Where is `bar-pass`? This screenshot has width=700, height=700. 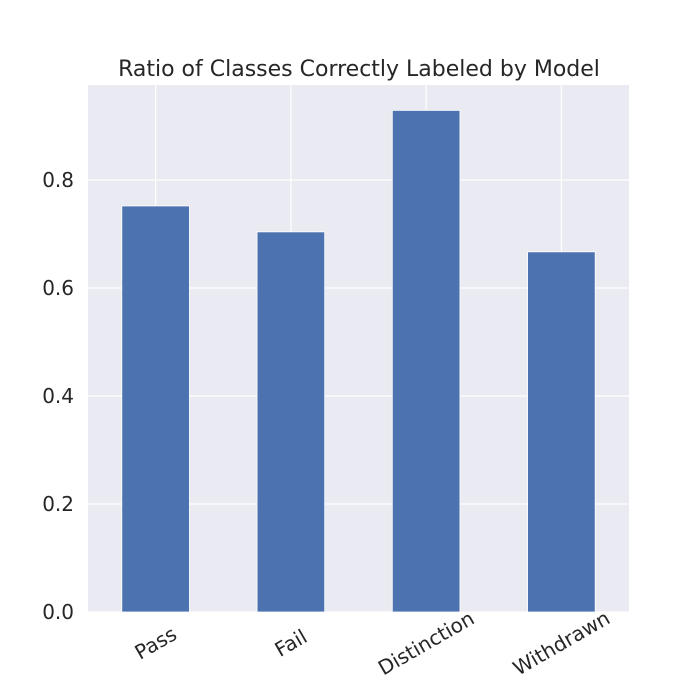
bar-pass is located at coordinates (155, 409).